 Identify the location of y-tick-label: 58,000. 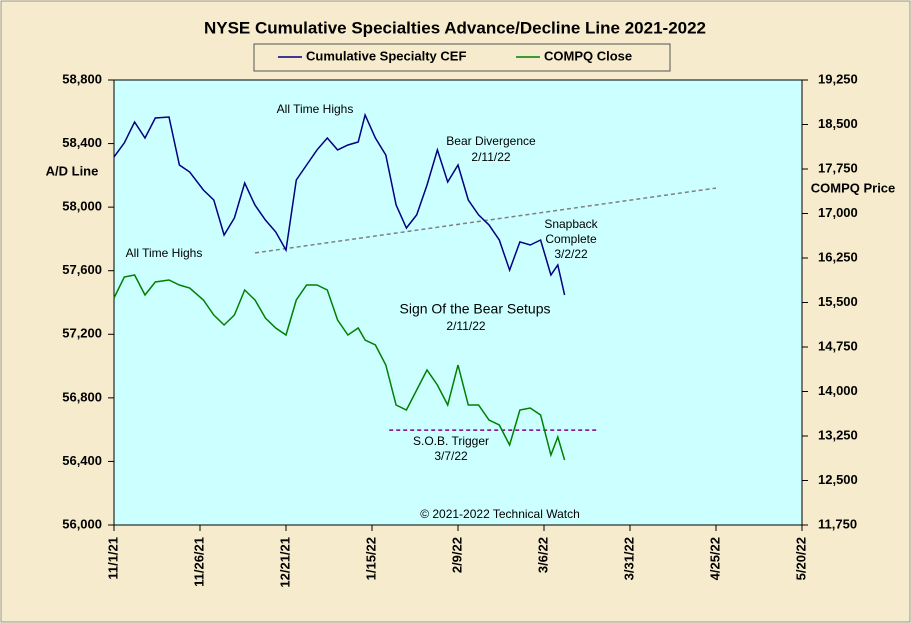
(82, 206).